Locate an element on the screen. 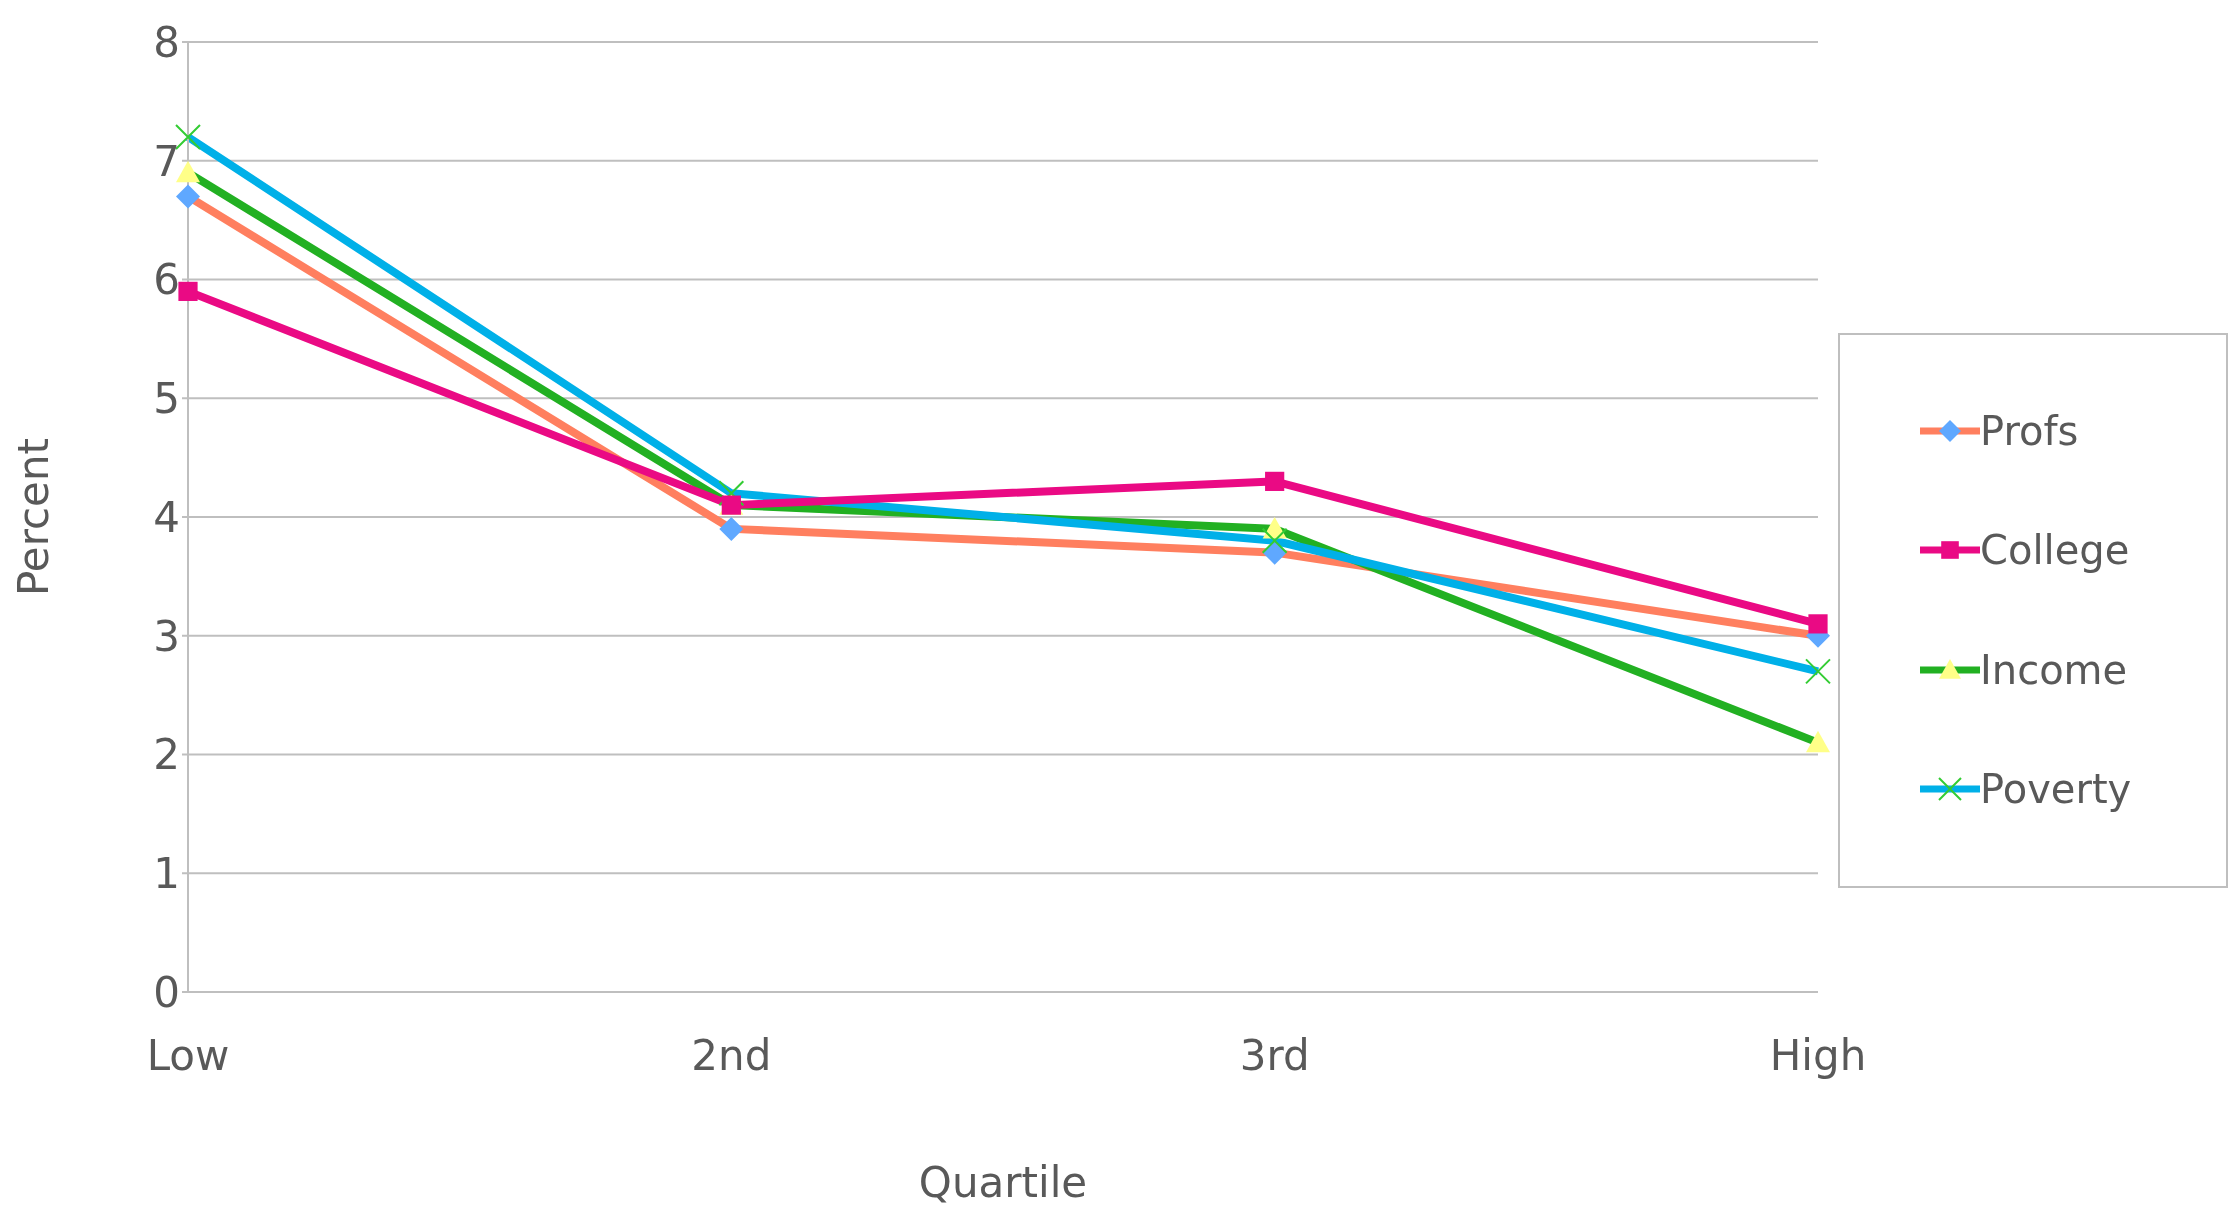  y-tick-label: 7 is located at coordinates (166, 161).